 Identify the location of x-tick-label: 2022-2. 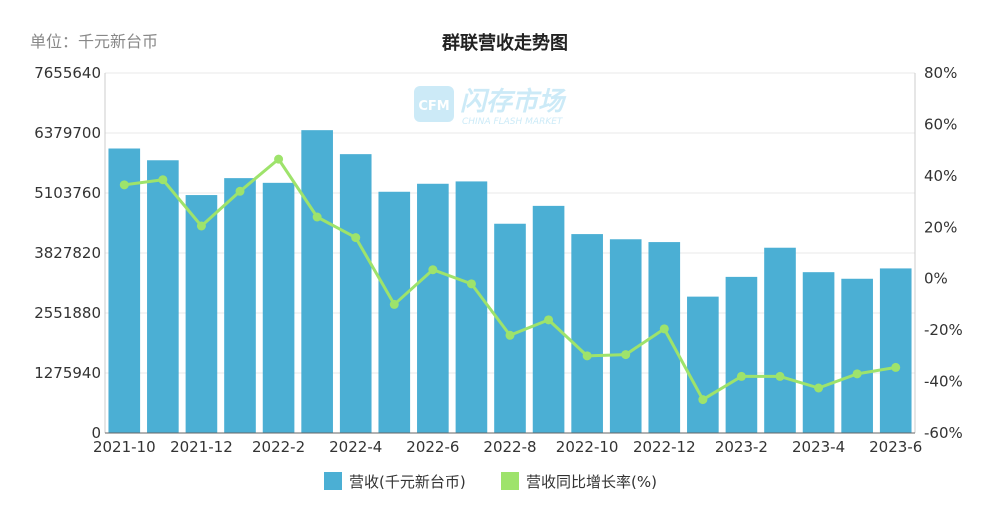
(278, 447).